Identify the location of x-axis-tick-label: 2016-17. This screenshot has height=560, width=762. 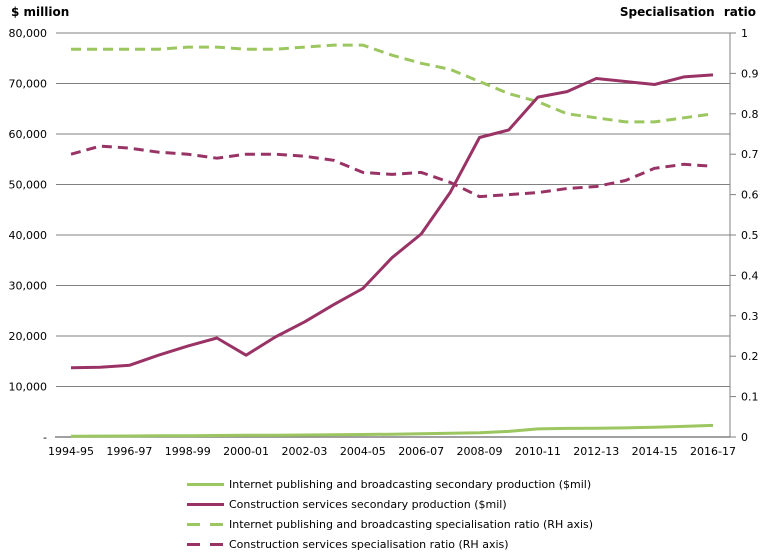
(713, 451).